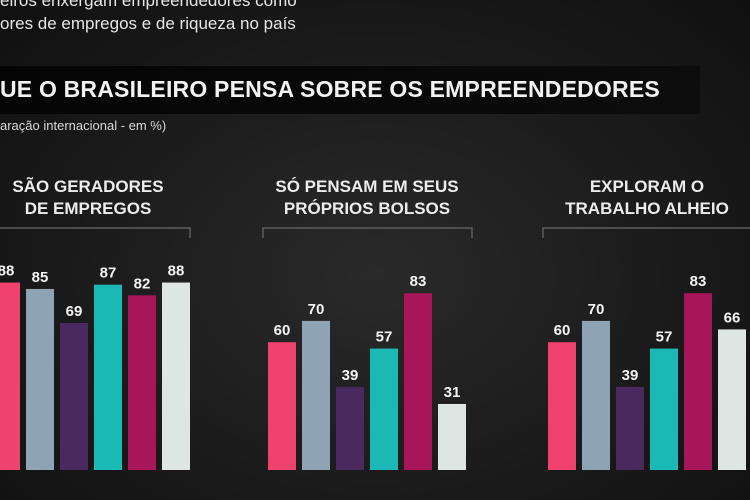 This screenshot has height=500, width=750. Describe the element at coordinates (452, 392) in the screenshot. I see `bar-value-label: 31` at that location.